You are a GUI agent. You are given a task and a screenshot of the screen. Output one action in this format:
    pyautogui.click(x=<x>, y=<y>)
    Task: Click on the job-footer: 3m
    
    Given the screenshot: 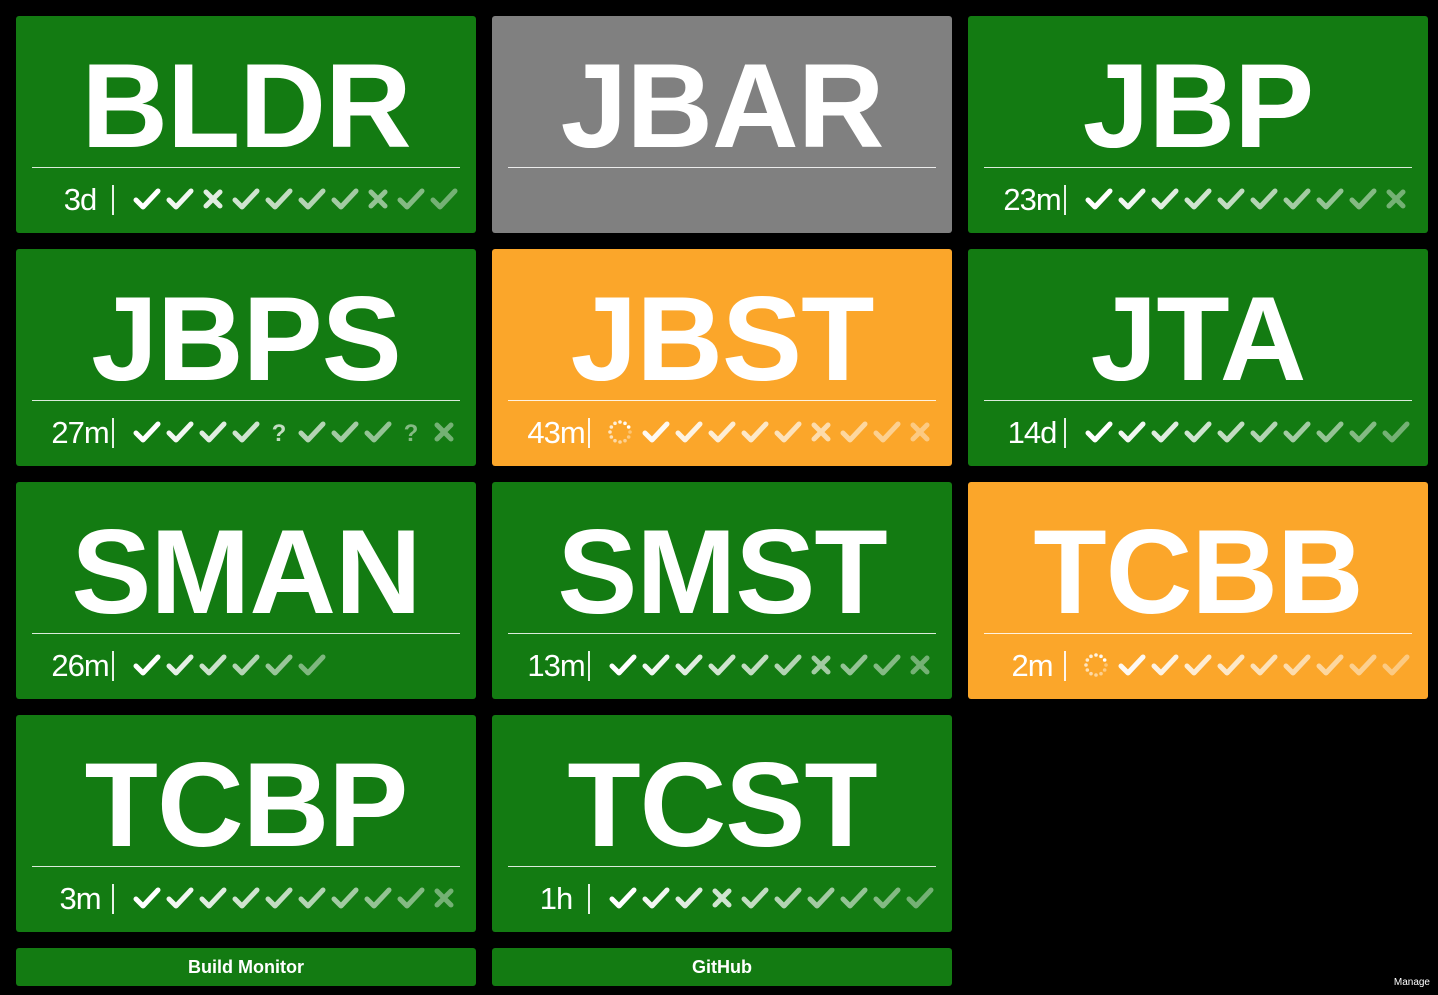 What is the action you would take?
    pyautogui.click(x=246, y=899)
    